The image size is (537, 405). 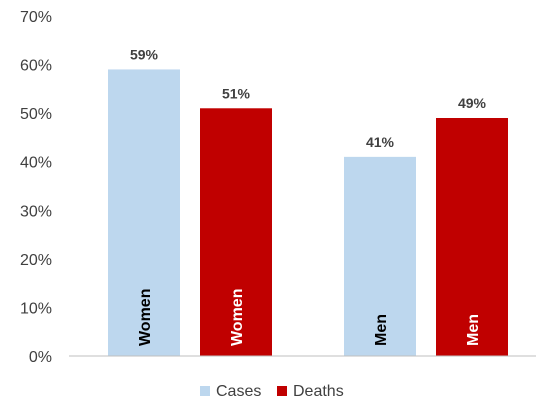 I want to click on bar-cases-women, so click(x=144, y=212).